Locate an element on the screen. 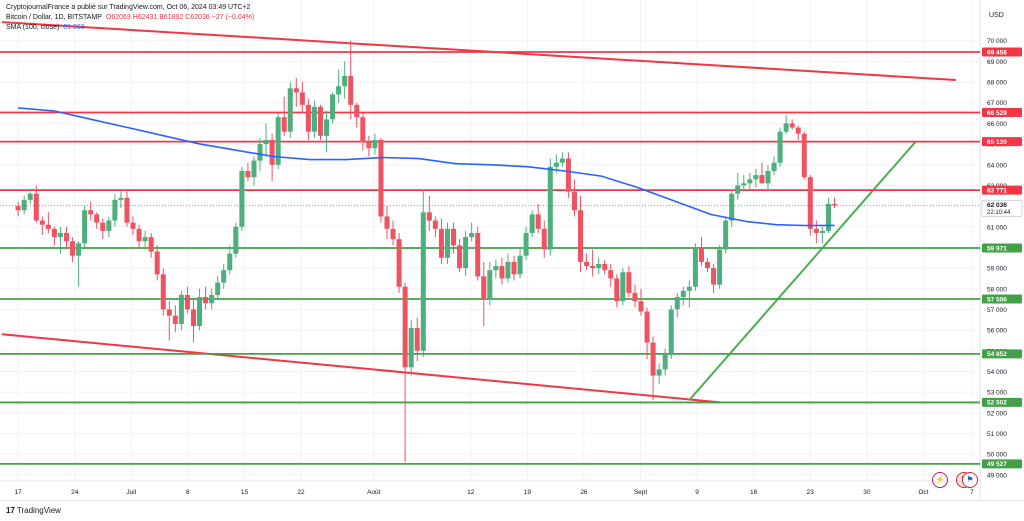 This screenshot has height=521, width=1024. price-tag: 65 120 is located at coordinates (1002, 142).